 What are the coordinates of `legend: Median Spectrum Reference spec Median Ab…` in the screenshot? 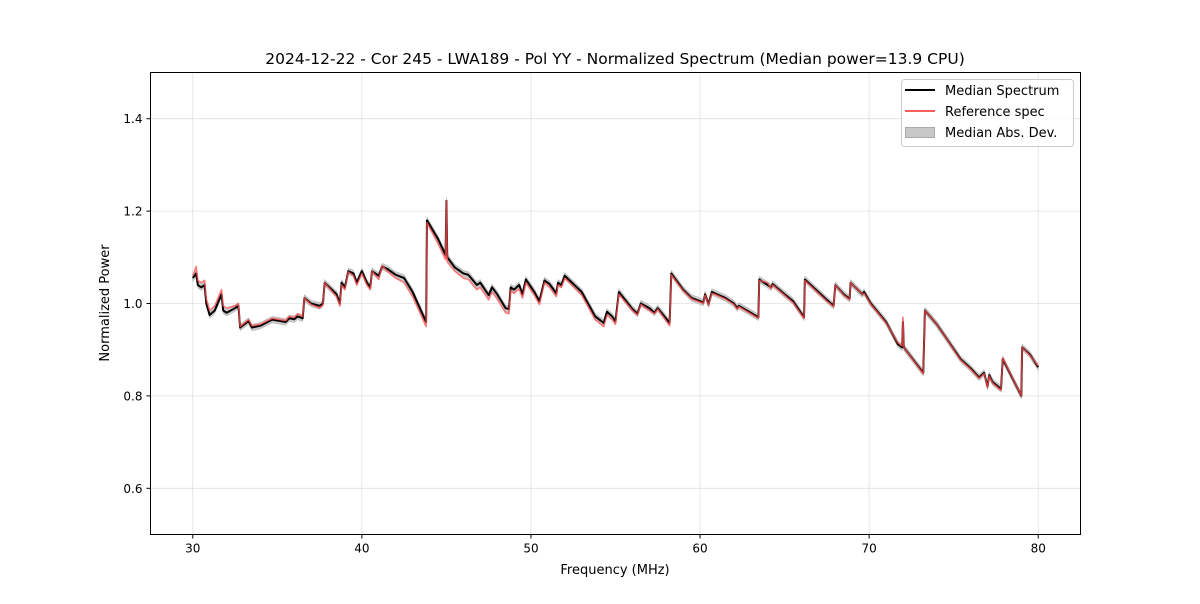 It's located at (987, 113).